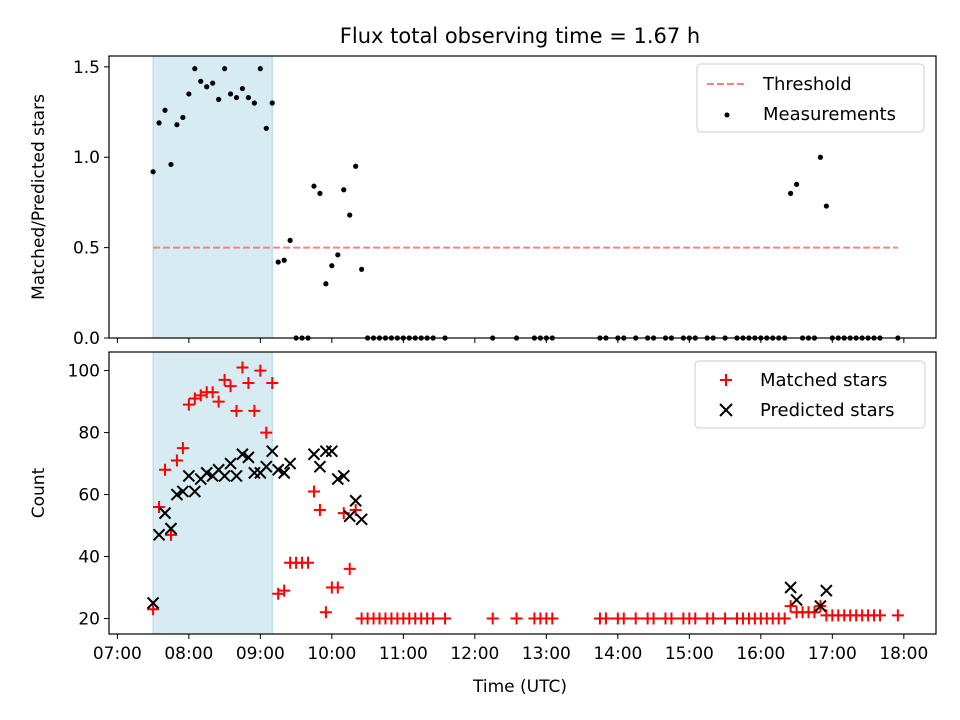 The height and width of the screenshot is (720, 960). I want to click on y-axis-label: Matched/Predicted stars, so click(39, 197).